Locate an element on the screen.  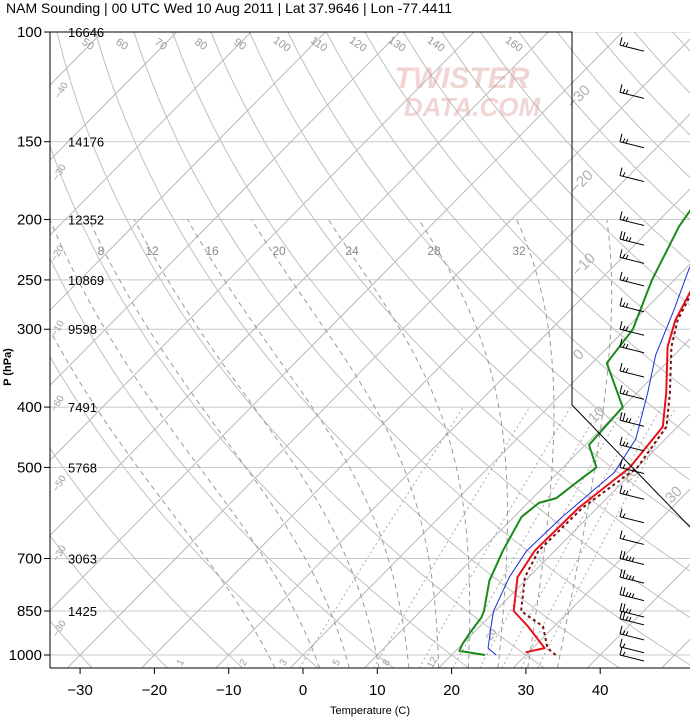
mixing-ratio-line is located at coordinates (527, 537).